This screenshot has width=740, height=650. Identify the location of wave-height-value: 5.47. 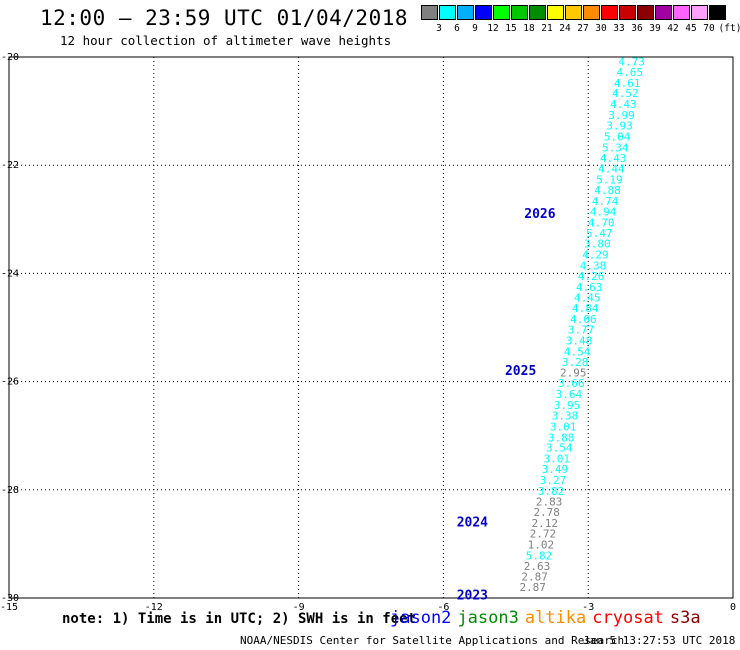
(599, 233).